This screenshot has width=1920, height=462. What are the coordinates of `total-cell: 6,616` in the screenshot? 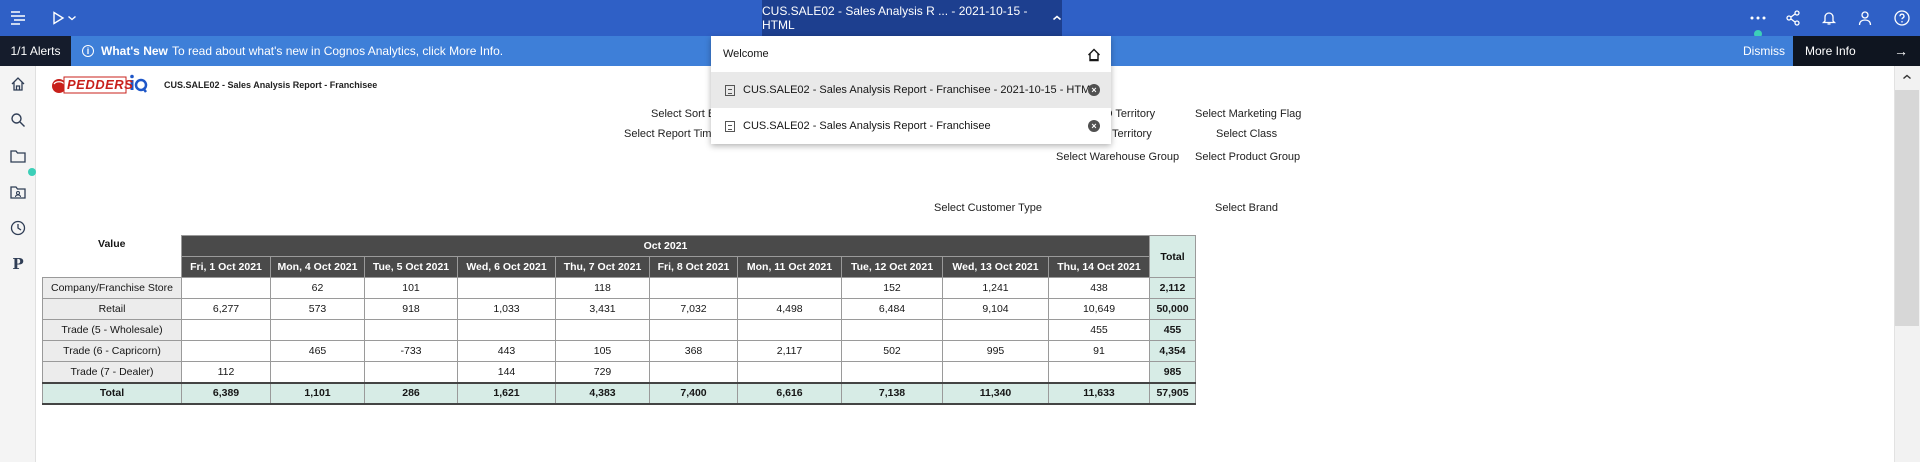 It's located at (789, 393).